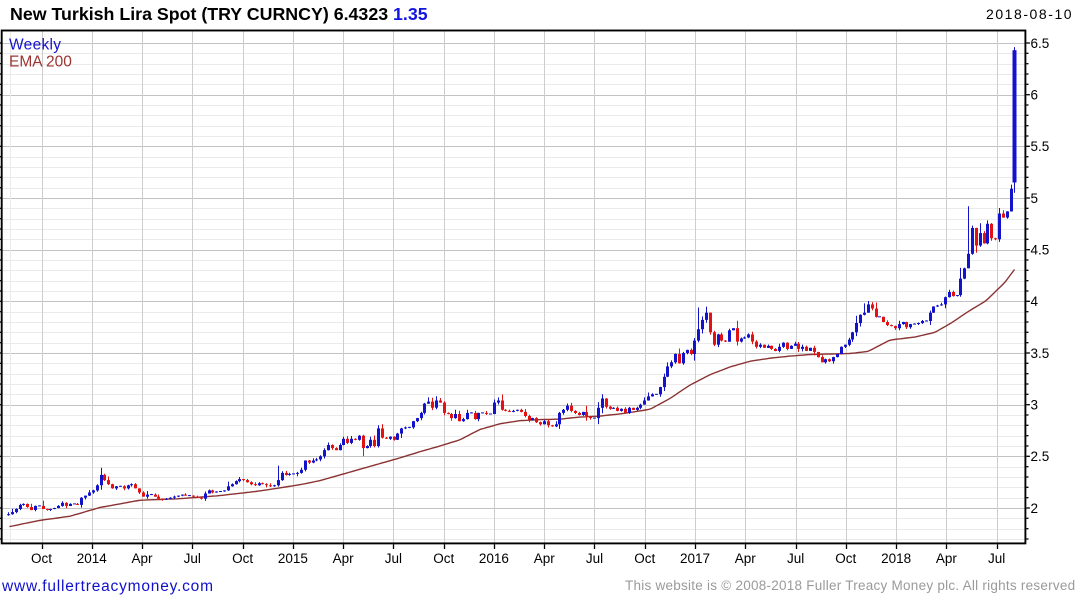 Image resolution: width=1075 pixels, height=605 pixels. What do you see at coordinates (896, 558) in the screenshot?
I see `svg-text: 2018` at bounding box center [896, 558].